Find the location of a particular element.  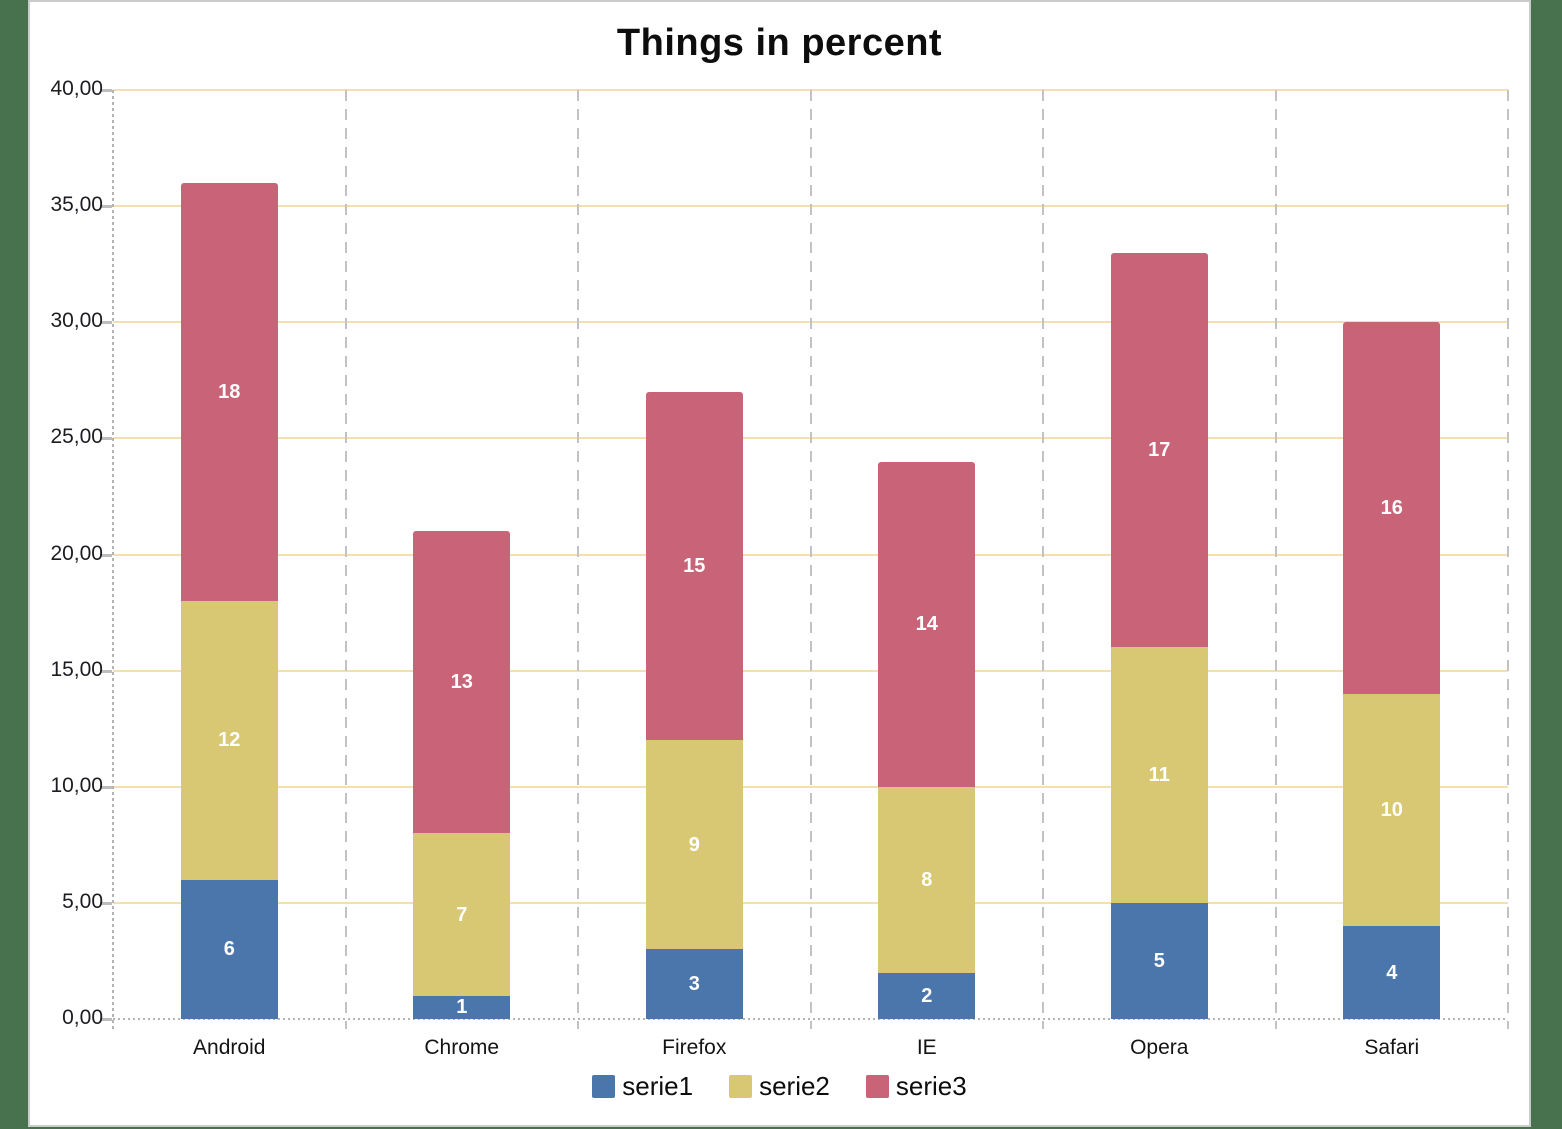

legend-label: serie3 is located at coordinates (931, 1085).